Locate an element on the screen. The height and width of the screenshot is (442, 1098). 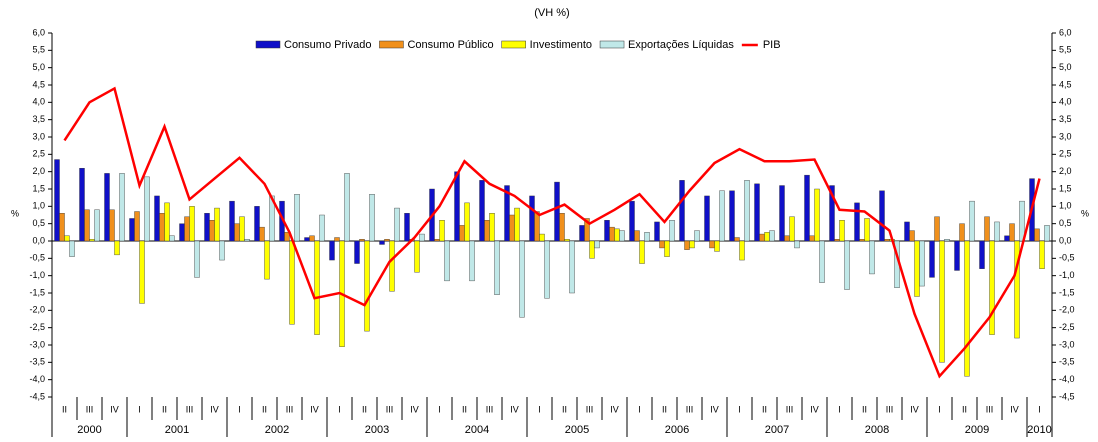
y-axis-label: % is located at coordinates (15, 213).